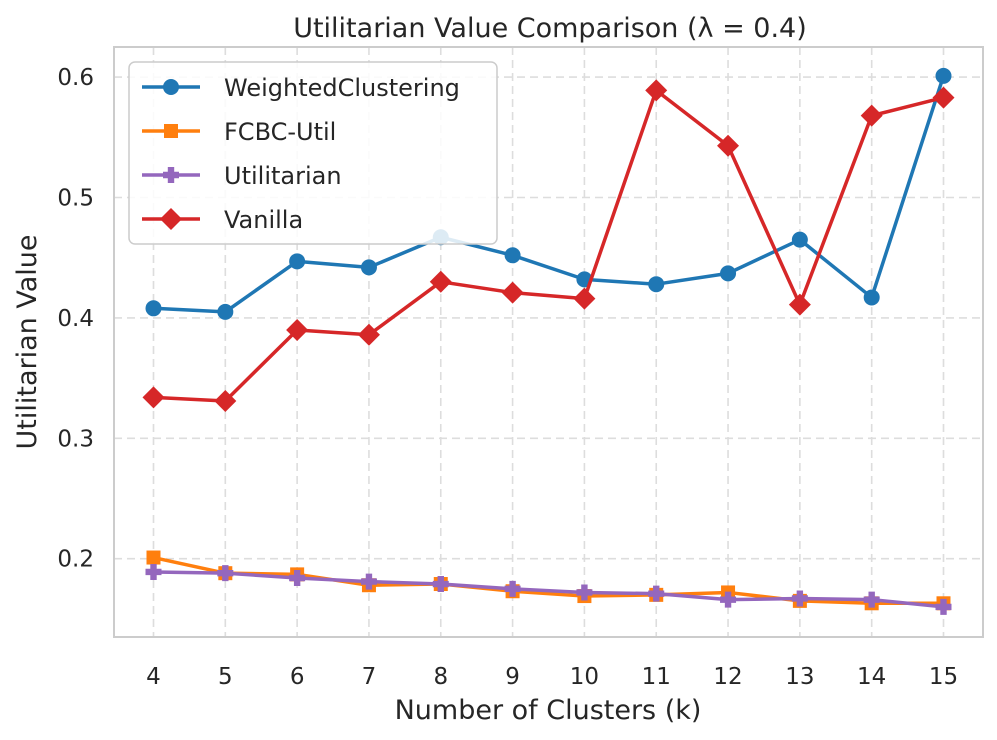 The width and height of the screenshot is (997, 740). What do you see at coordinates (75, 439) in the screenshot?
I see `y-tick-label: 0.3` at bounding box center [75, 439].